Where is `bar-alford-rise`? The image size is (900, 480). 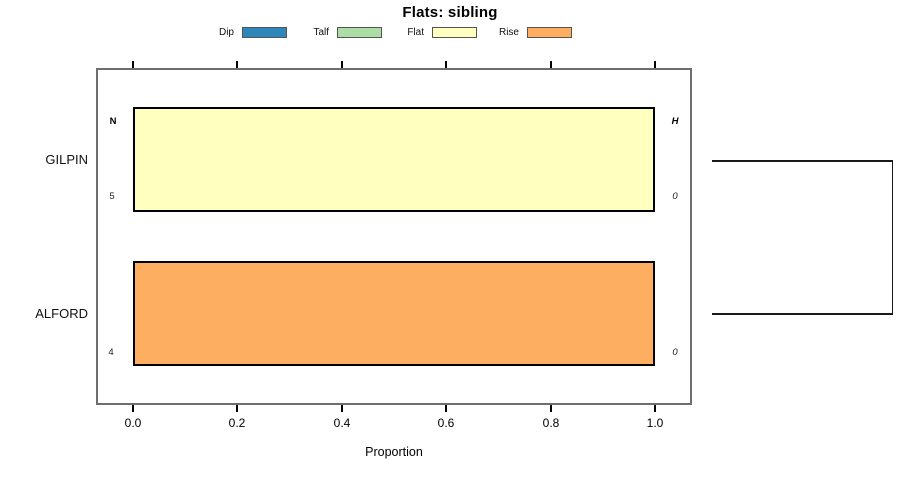 bar-alford-rise is located at coordinates (394, 313).